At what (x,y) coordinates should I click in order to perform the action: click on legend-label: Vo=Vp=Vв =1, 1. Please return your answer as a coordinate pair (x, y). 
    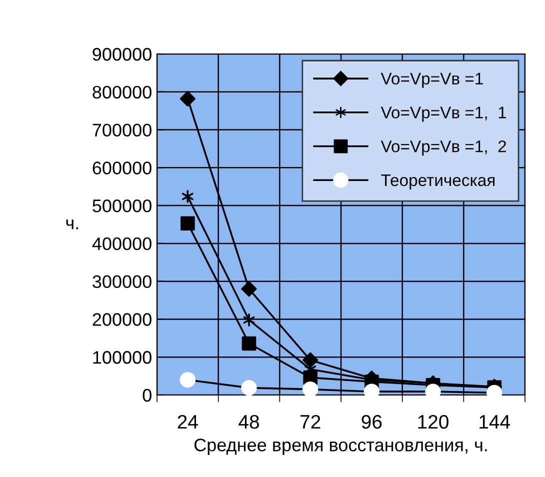
    Looking at the image, I should click on (443, 114).